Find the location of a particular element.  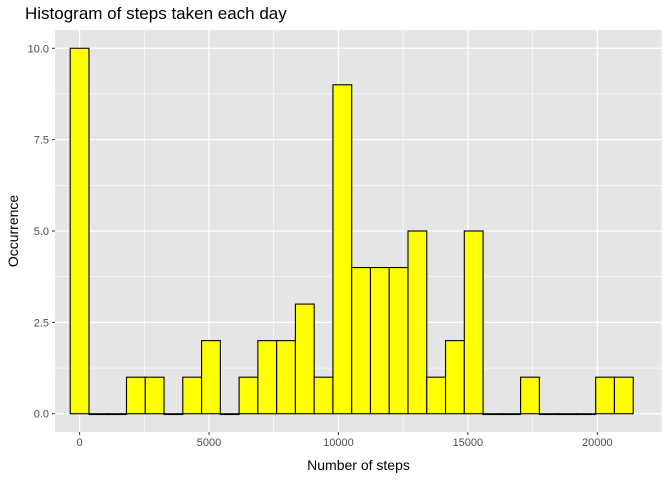

x-tick-label: 5000 is located at coordinates (209, 443).